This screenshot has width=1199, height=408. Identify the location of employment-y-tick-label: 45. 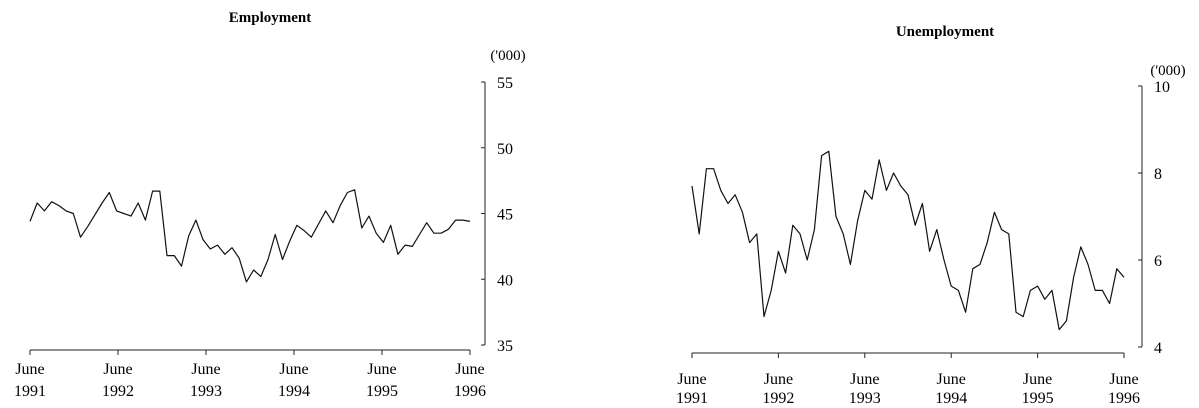
(505, 215).